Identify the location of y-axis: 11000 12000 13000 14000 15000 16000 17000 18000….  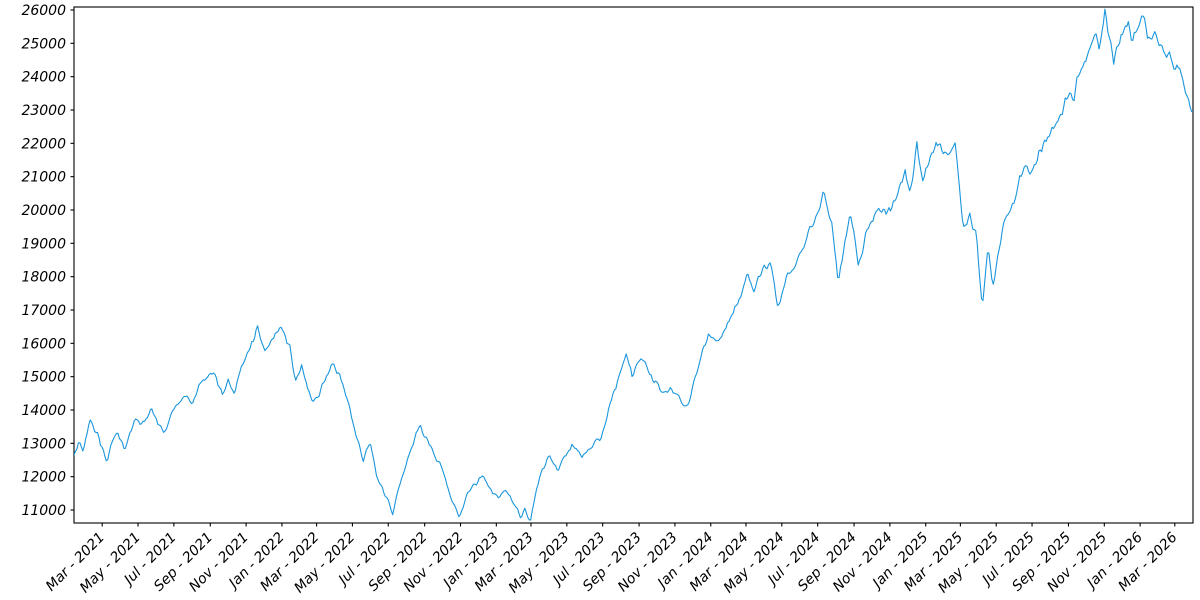
(47, 261).